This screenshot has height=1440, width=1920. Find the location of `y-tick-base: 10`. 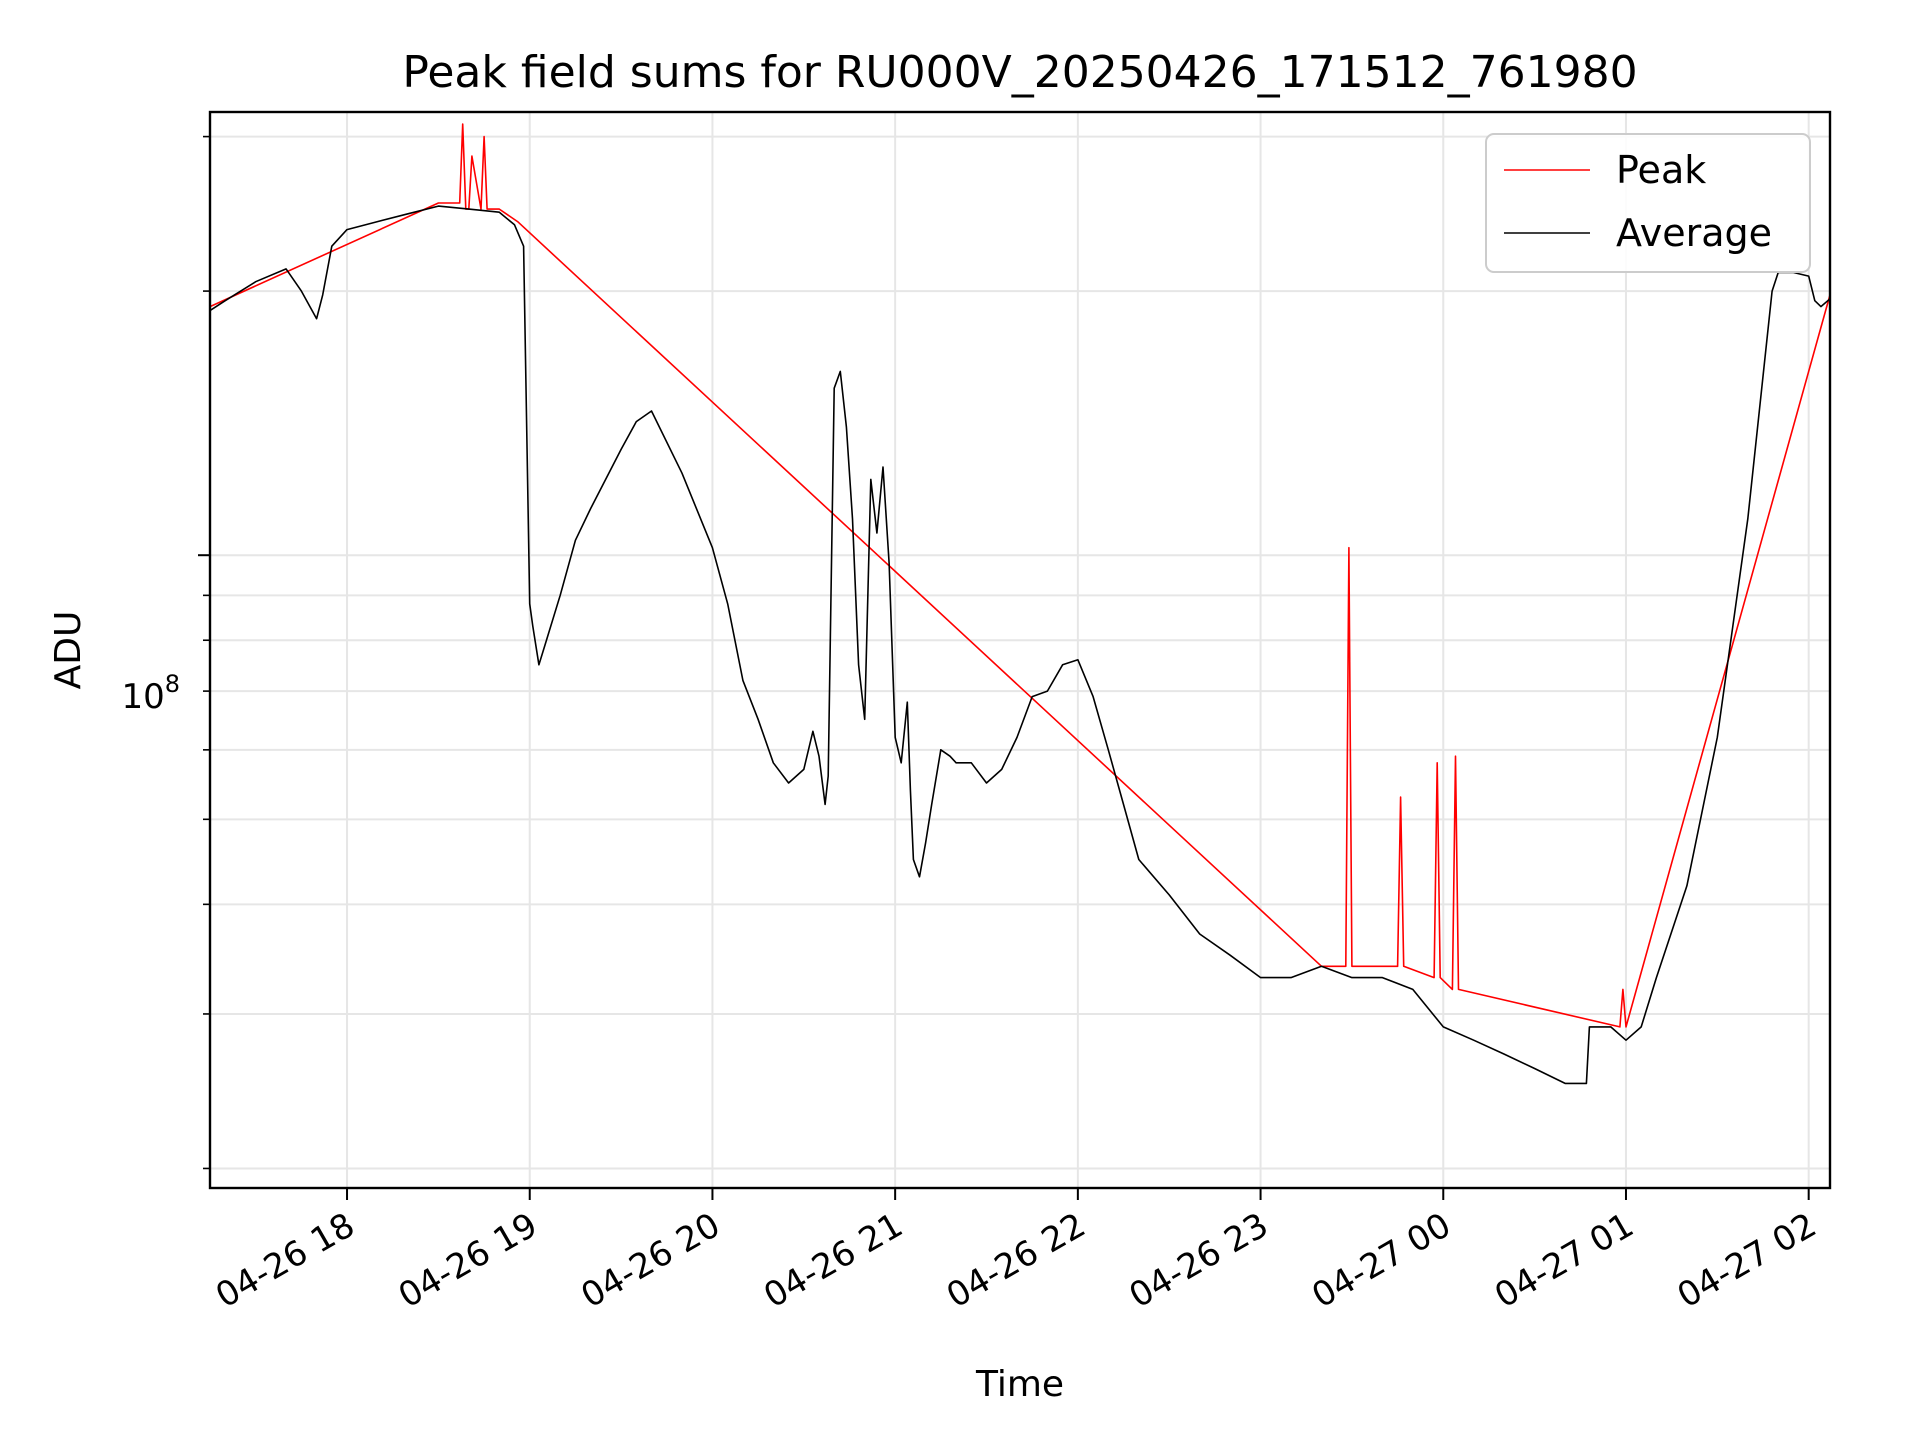

y-tick-base: 10 is located at coordinates (142, 697).